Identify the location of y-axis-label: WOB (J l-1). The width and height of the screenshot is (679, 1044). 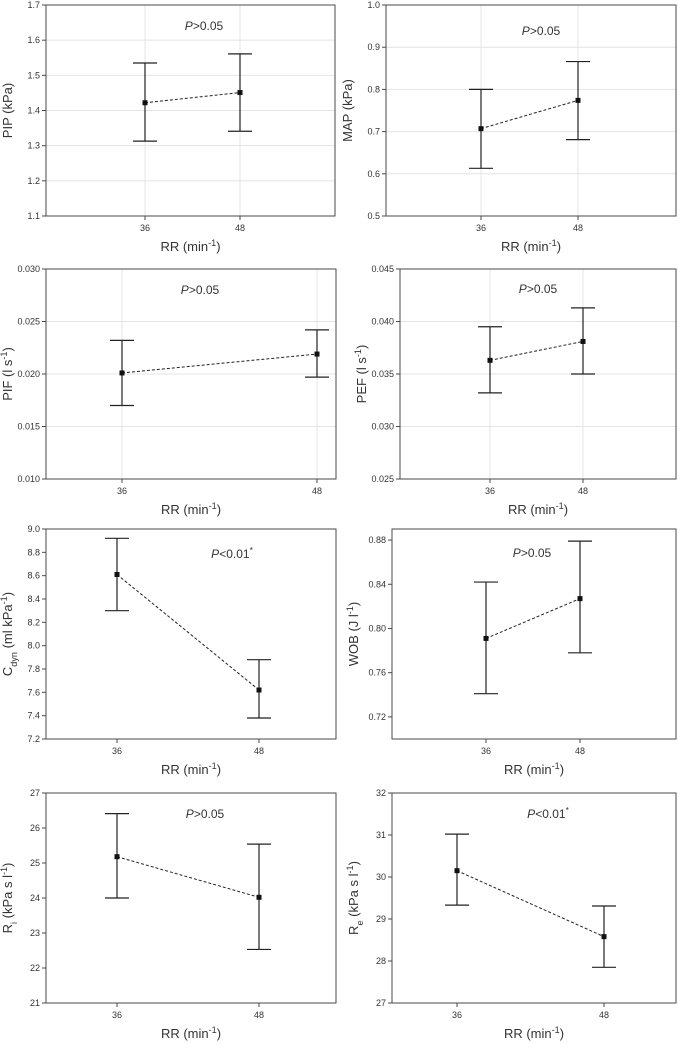
(353, 634).